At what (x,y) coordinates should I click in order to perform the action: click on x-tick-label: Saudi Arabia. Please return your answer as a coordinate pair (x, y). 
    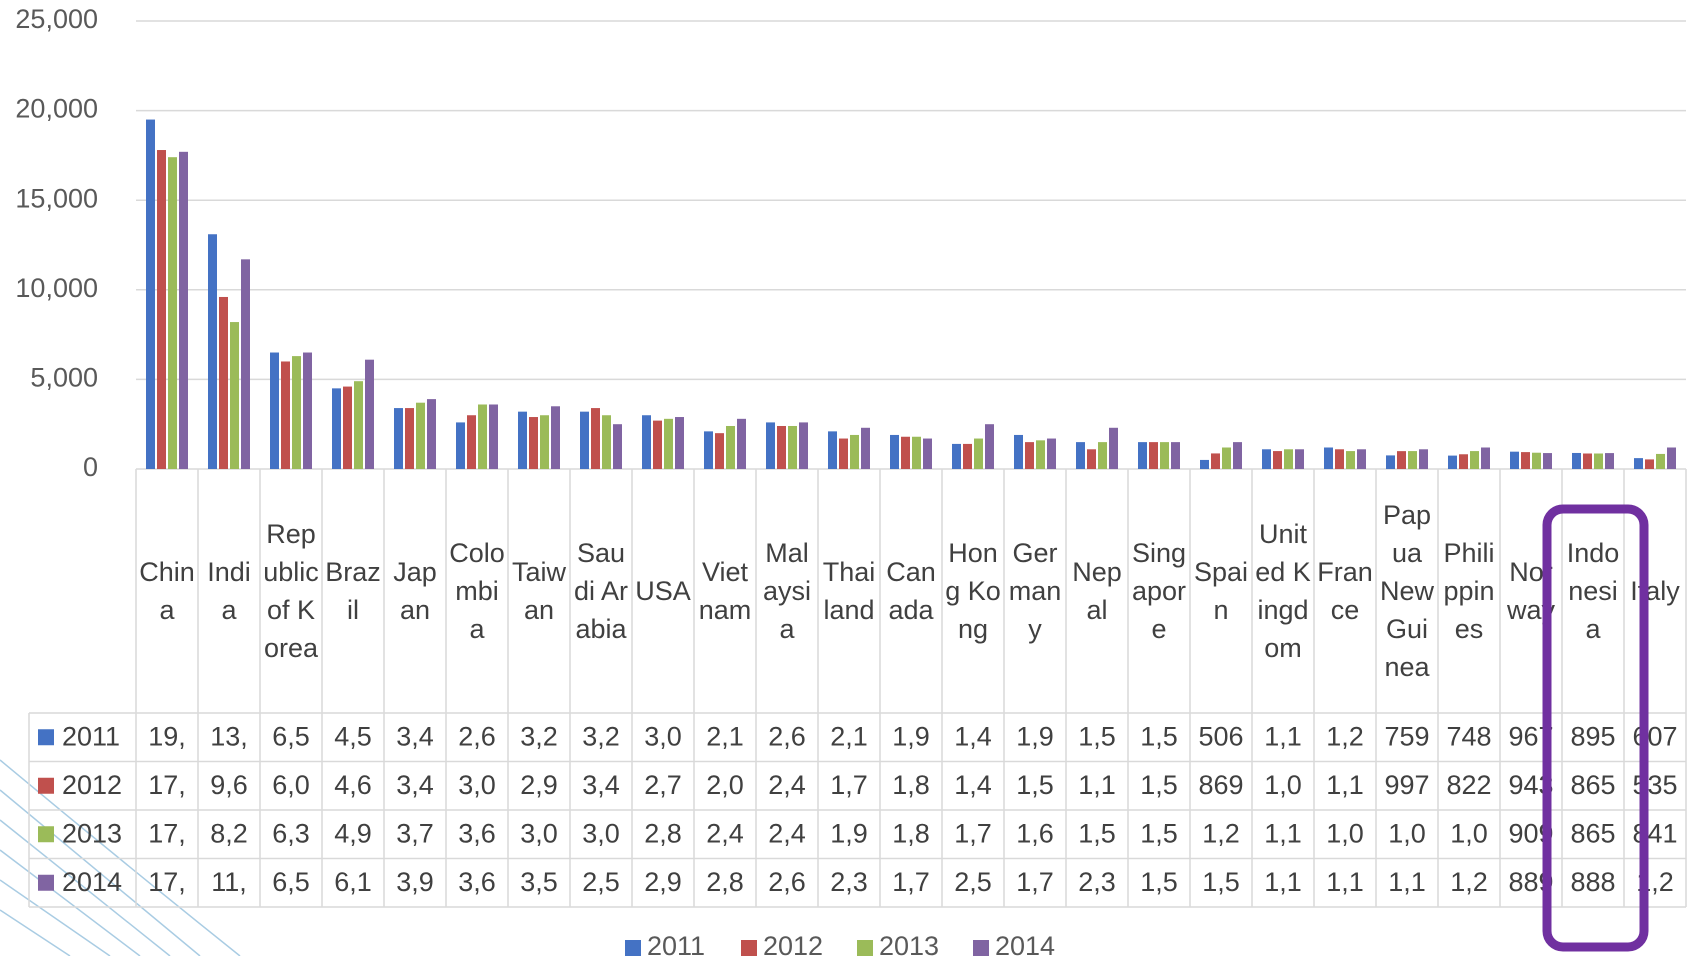
    Looking at the image, I should click on (601, 591).